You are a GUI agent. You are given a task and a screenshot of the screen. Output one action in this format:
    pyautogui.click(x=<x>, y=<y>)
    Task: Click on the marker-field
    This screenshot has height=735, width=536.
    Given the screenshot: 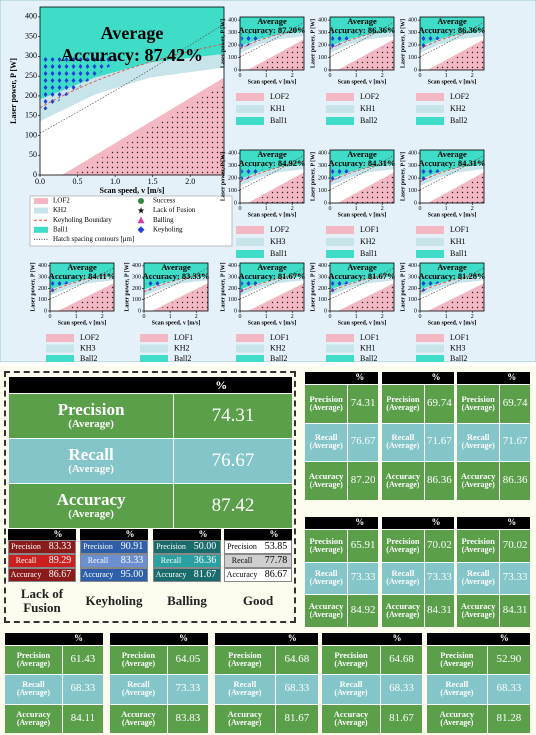 What is the action you would take?
    pyautogui.click(x=457, y=188)
    